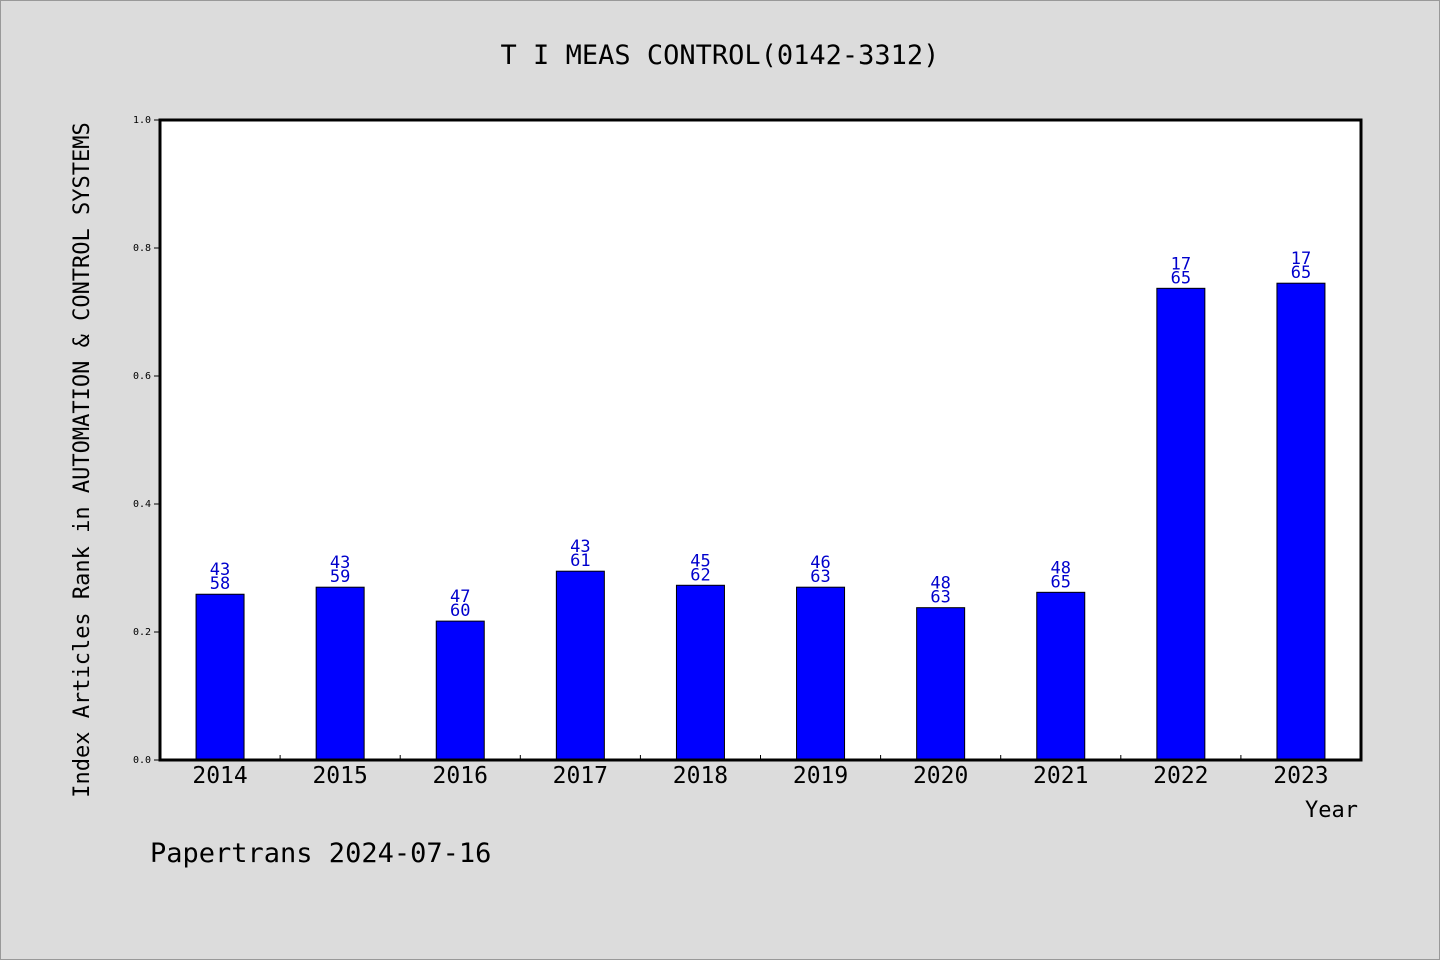  What do you see at coordinates (580, 561) in the screenshot?
I see `data-label-bottom: 61` at bounding box center [580, 561].